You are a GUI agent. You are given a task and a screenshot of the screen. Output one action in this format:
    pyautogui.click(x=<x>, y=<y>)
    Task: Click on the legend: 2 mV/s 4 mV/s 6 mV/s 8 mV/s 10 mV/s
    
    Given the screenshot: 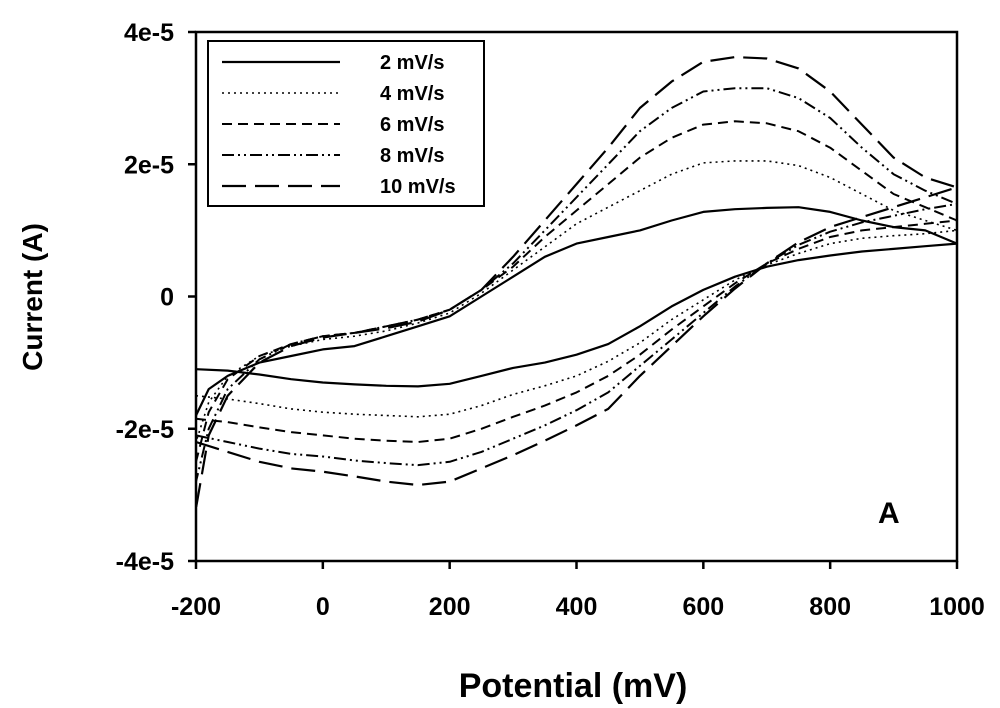 What is the action you would take?
    pyautogui.click(x=346, y=123)
    